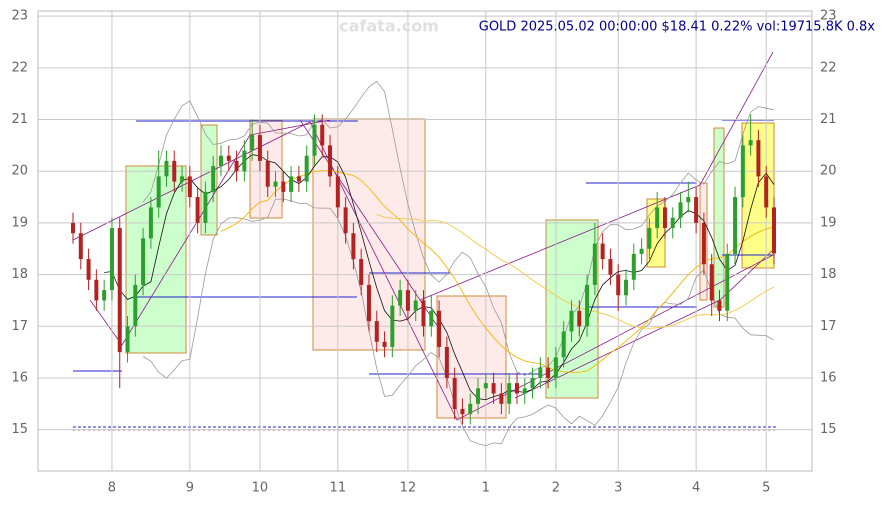 This screenshot has height=506, width=885. I want to click on y-tick-label: 20, so click(19, 171).